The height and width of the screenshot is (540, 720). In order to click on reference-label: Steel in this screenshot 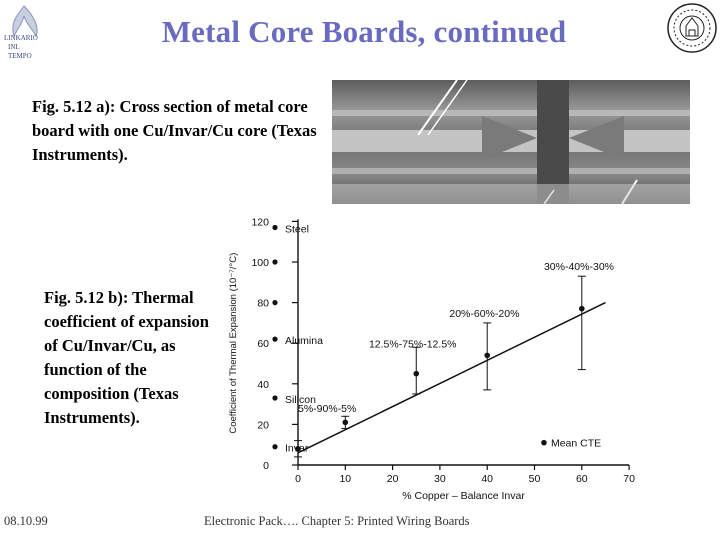, I will do `click(297, 229)`.